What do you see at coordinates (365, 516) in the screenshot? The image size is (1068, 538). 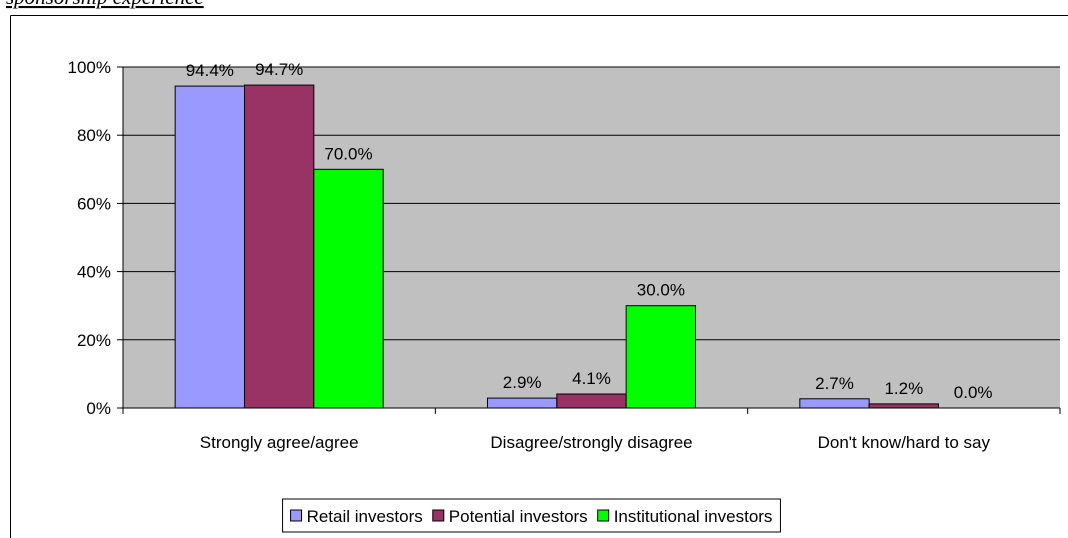 I see `legend-label: Retail investors` at bounding box center [365, 516].